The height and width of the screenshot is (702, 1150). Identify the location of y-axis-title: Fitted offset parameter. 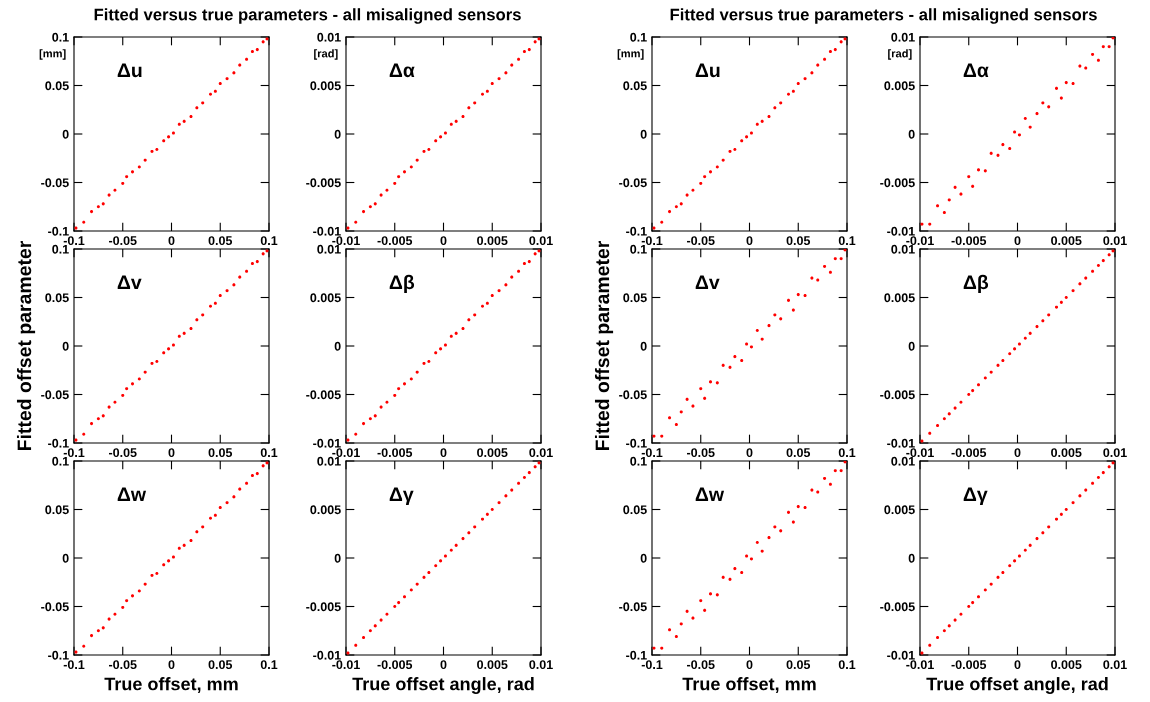
(26, 345).